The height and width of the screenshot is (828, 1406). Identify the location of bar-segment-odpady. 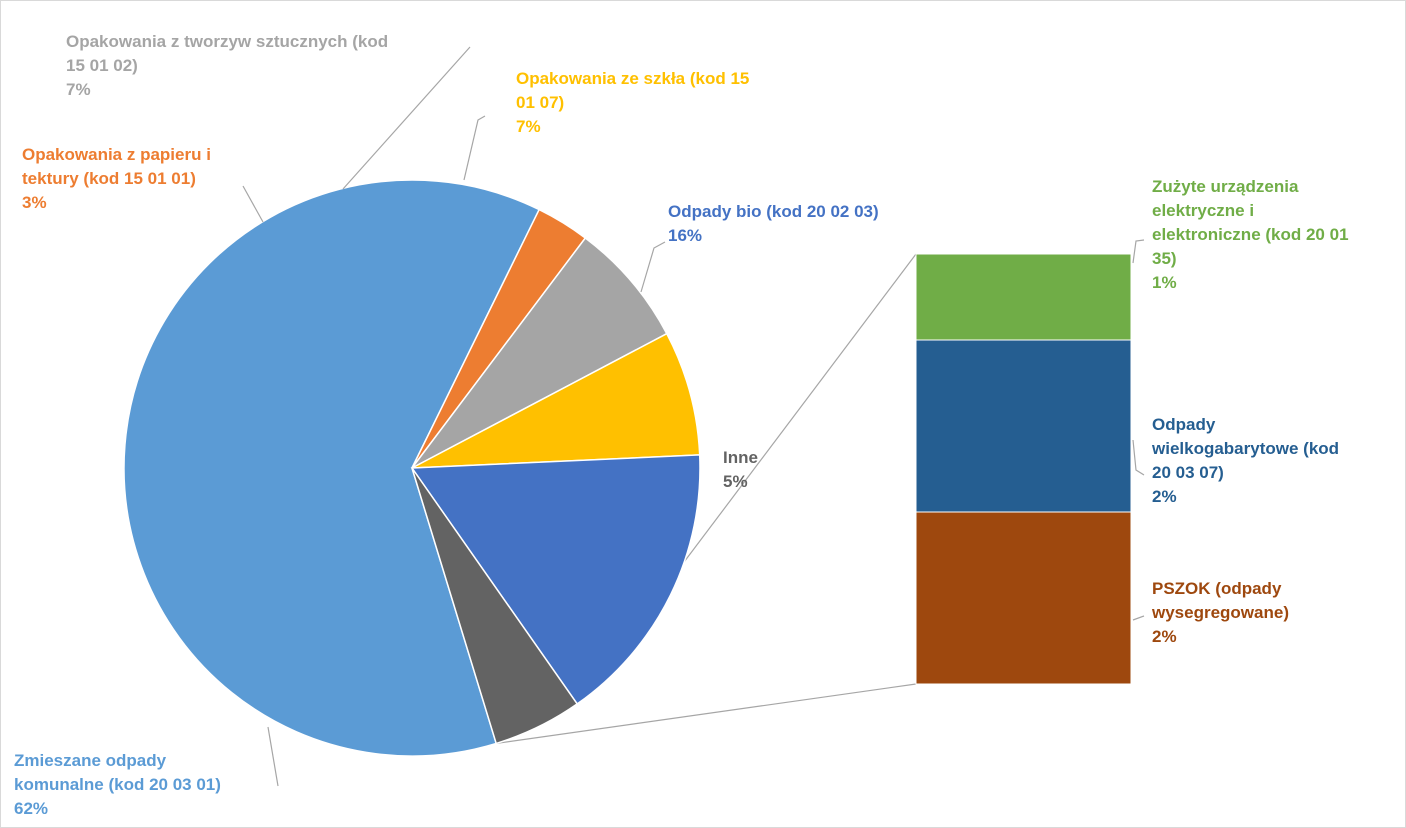
(1023, 426).